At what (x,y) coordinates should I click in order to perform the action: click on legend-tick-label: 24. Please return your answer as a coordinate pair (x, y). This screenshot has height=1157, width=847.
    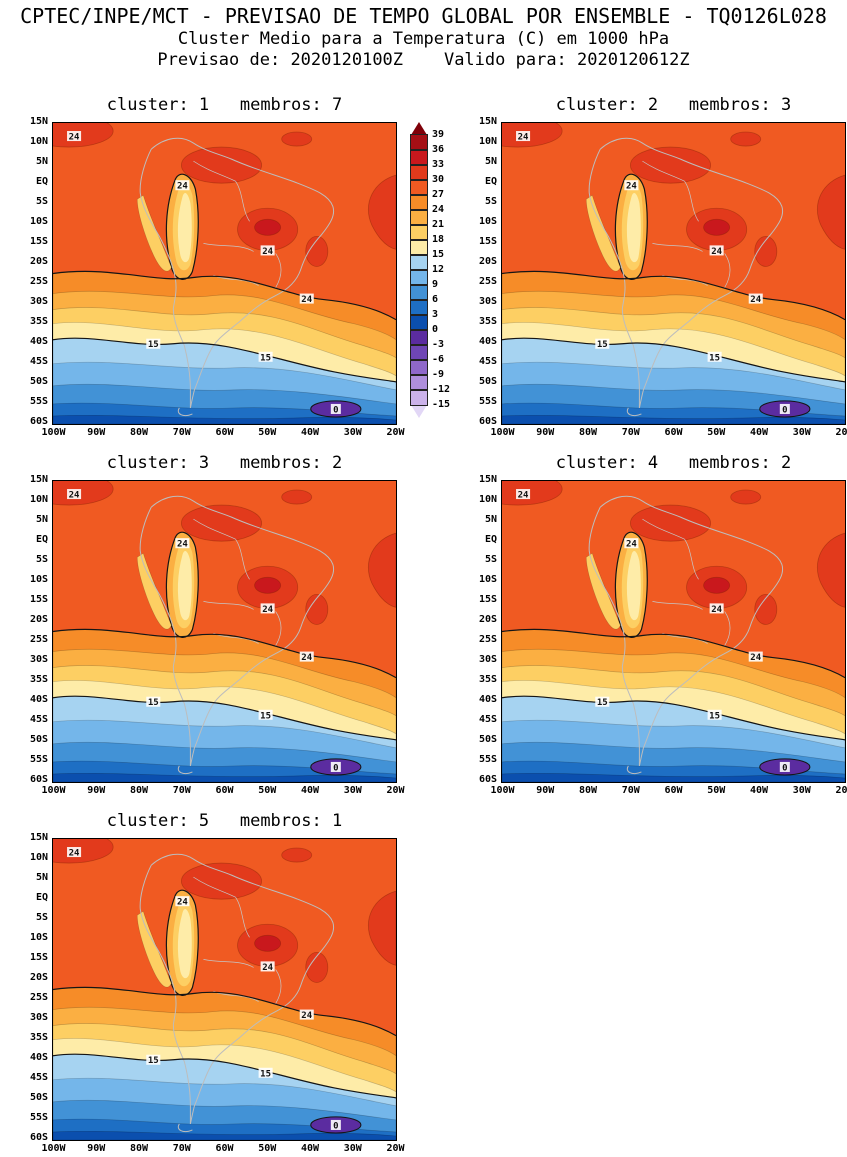
    Looking at the image, I should click on (438, 209).